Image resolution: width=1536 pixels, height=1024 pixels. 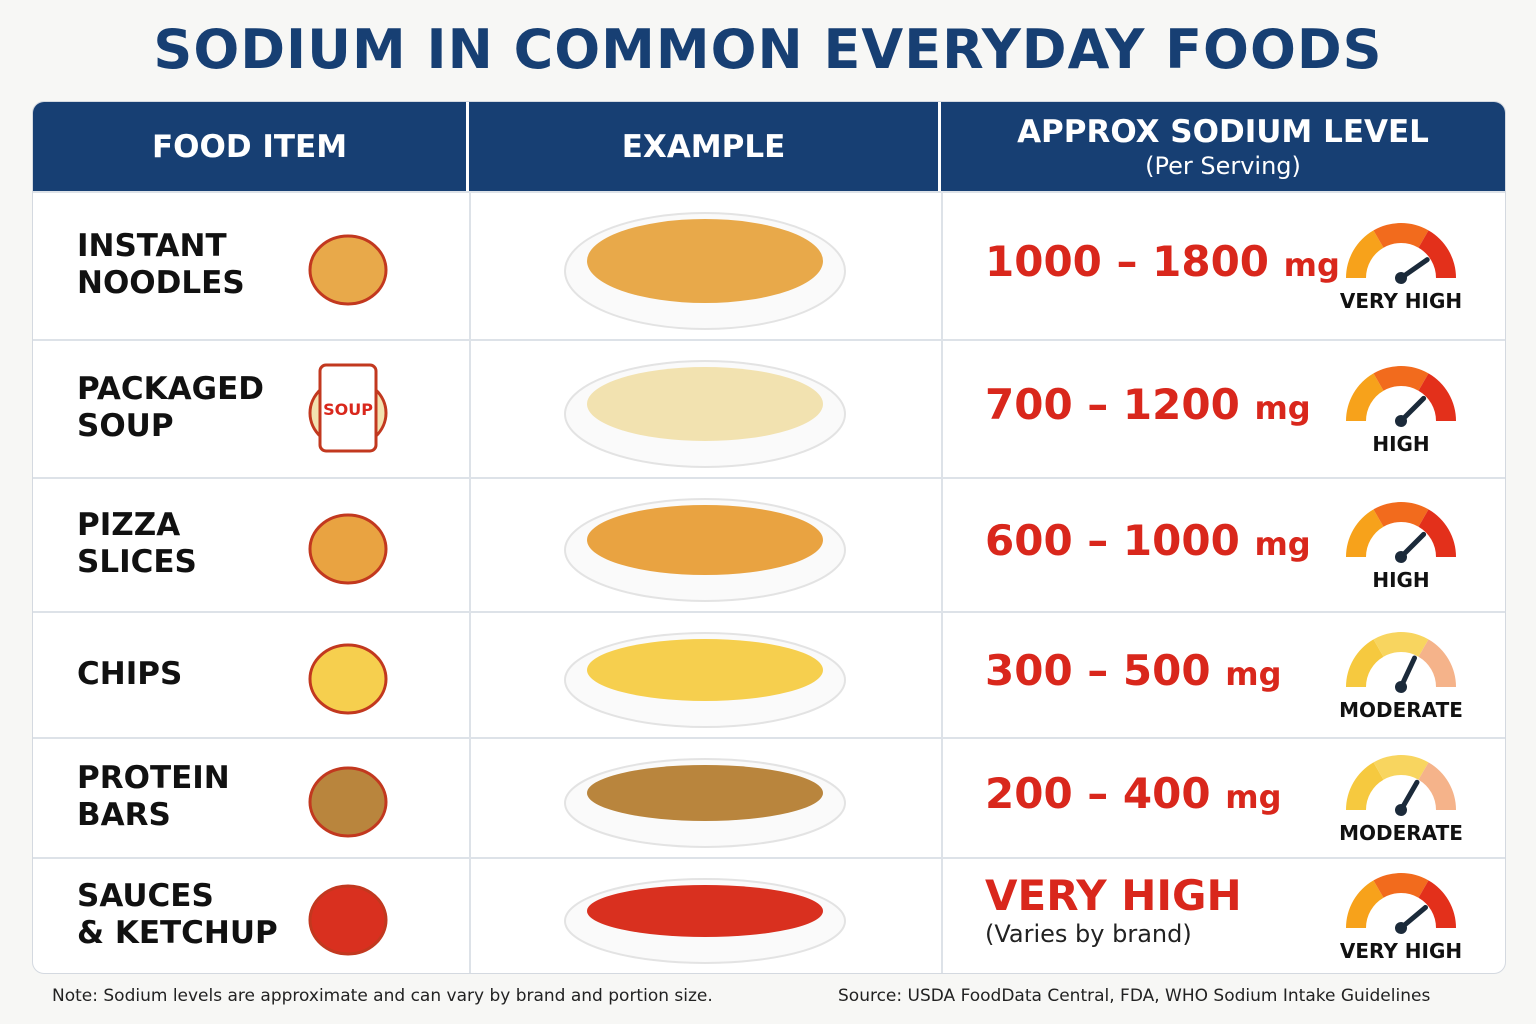 What do you see at coordinates (170, 389) in the screenshot?
I see `food-name-line: PACKAGED` at bounding box center [170, 389].